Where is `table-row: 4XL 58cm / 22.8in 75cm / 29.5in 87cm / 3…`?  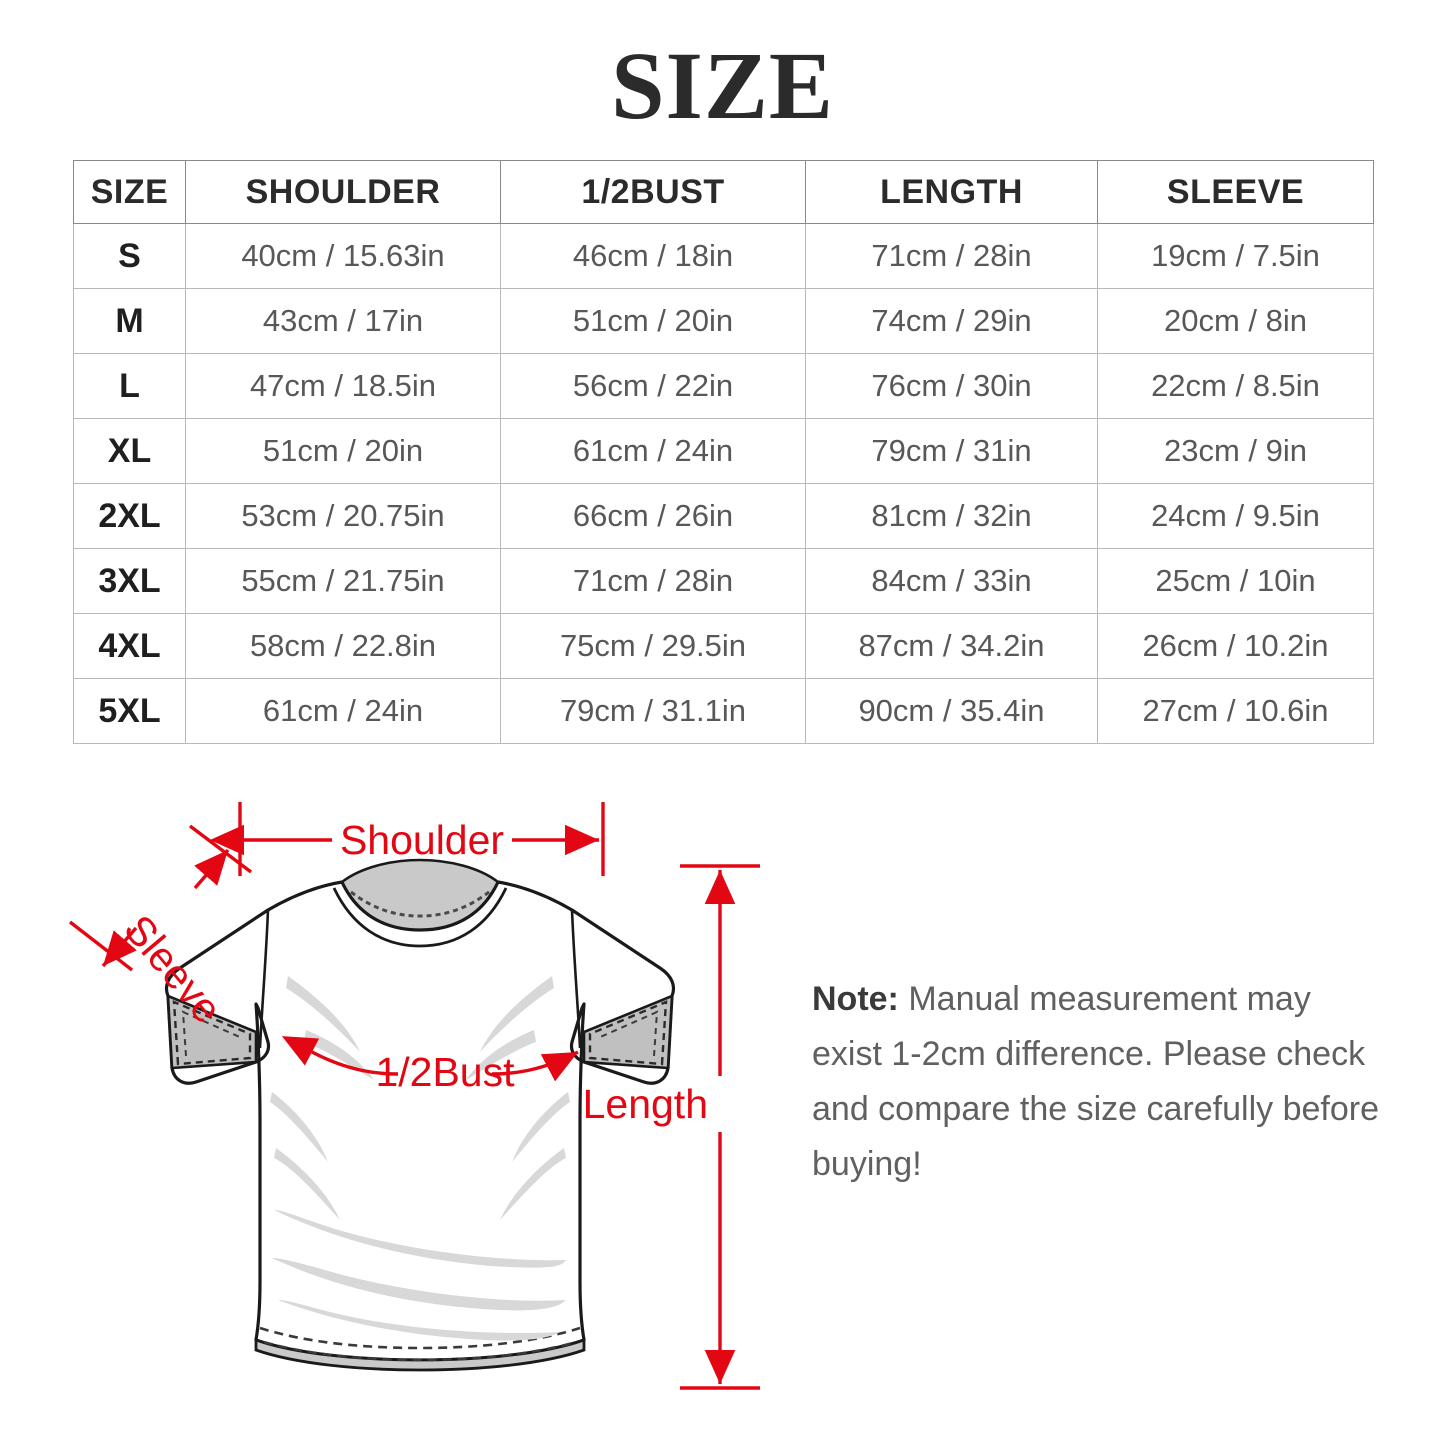 table-row: 4XL 58cm / 22.8in 75cm / 29.5in 87cm / 3… is located at coordinates (723, 646).